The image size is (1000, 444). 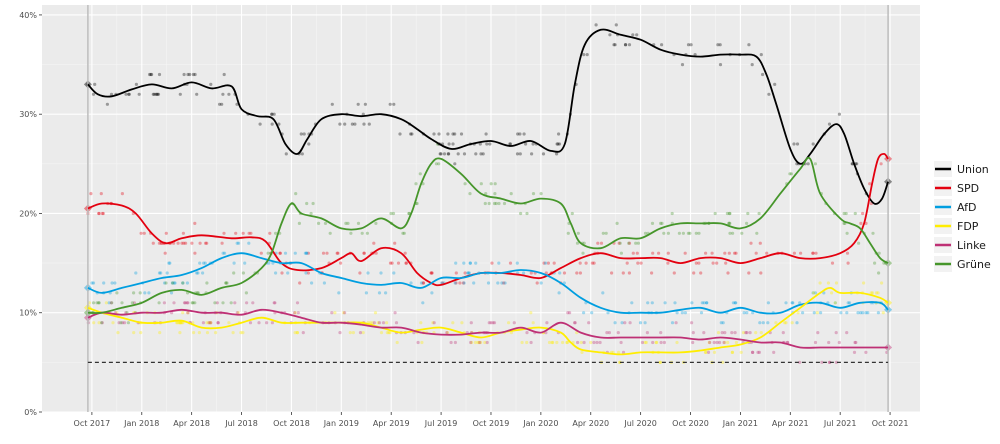 I want to click on x-tick-label: Jul 2020, so click(x=640, y=423).